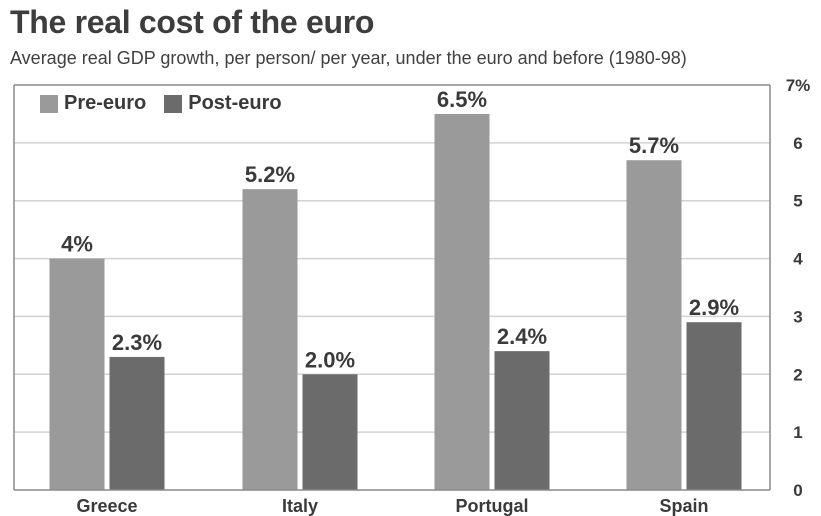 This screenshot has height=516, width=821. I want to click on bar-pre-euro-greece, so click(77, 374).